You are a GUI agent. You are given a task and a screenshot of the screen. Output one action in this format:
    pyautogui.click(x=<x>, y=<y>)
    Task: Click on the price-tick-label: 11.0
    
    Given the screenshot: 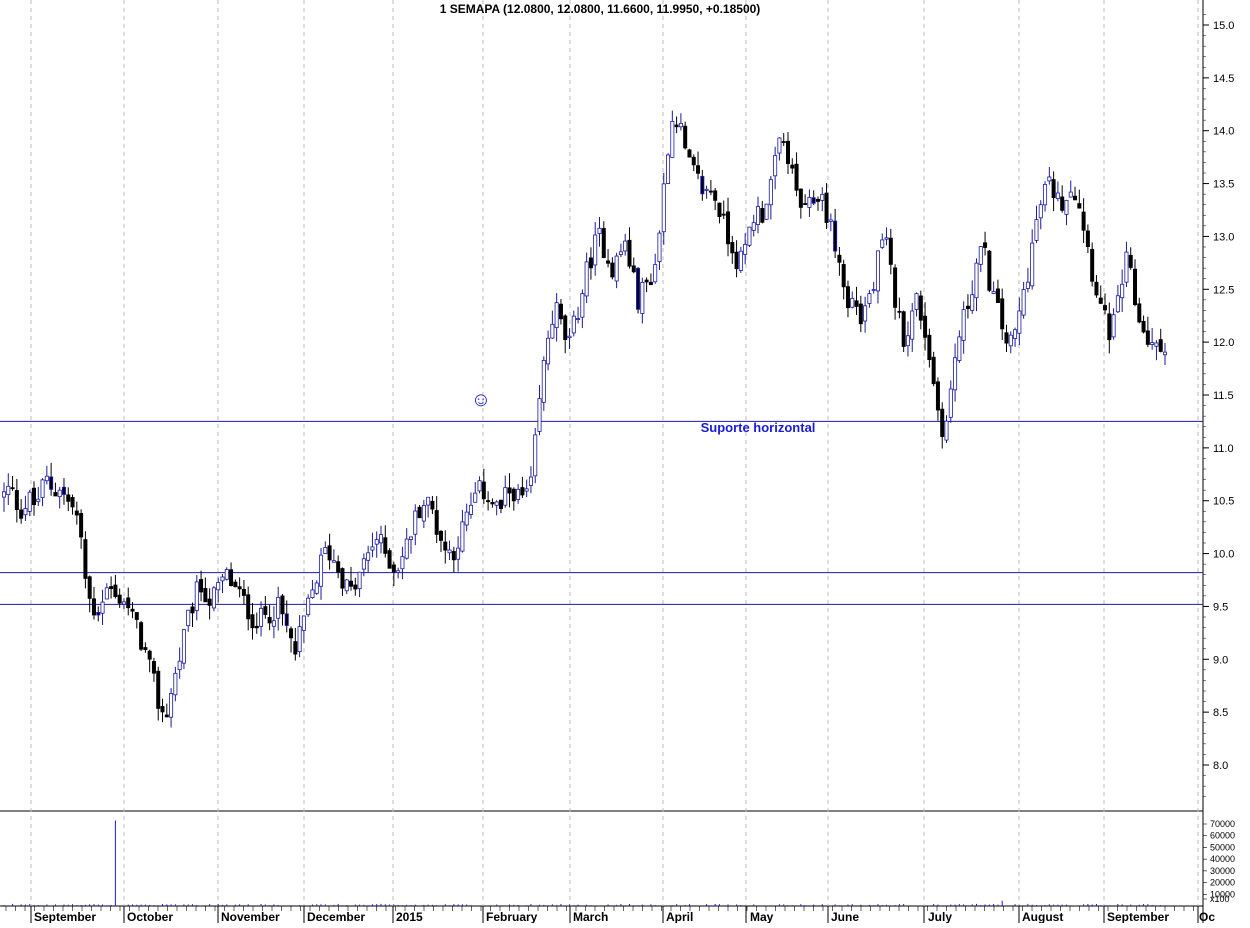 What is the action you would take?
    pyautogui.click(x=1223, y=449)
    